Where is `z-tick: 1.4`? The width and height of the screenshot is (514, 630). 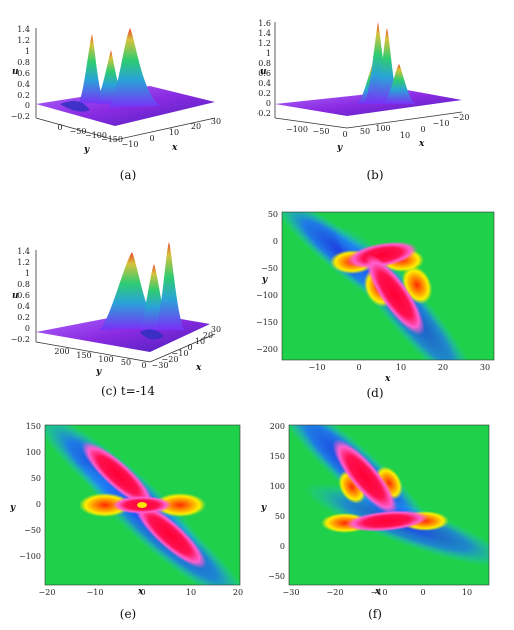
z-tick: 1.4 is located at coordinates (264, 33).